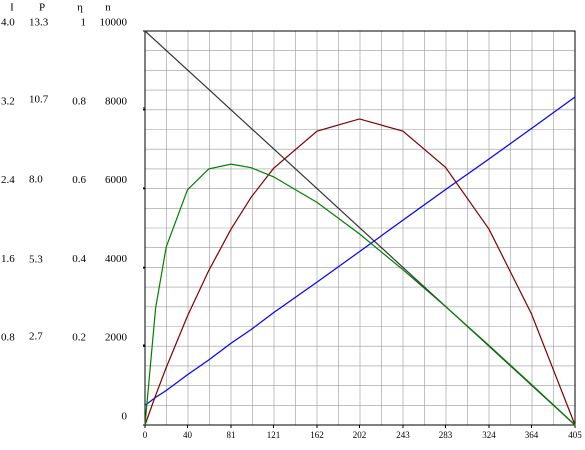 The height and width of the screenshot is (450, 585). I want to click on axis-label: I, so click(12, 8).